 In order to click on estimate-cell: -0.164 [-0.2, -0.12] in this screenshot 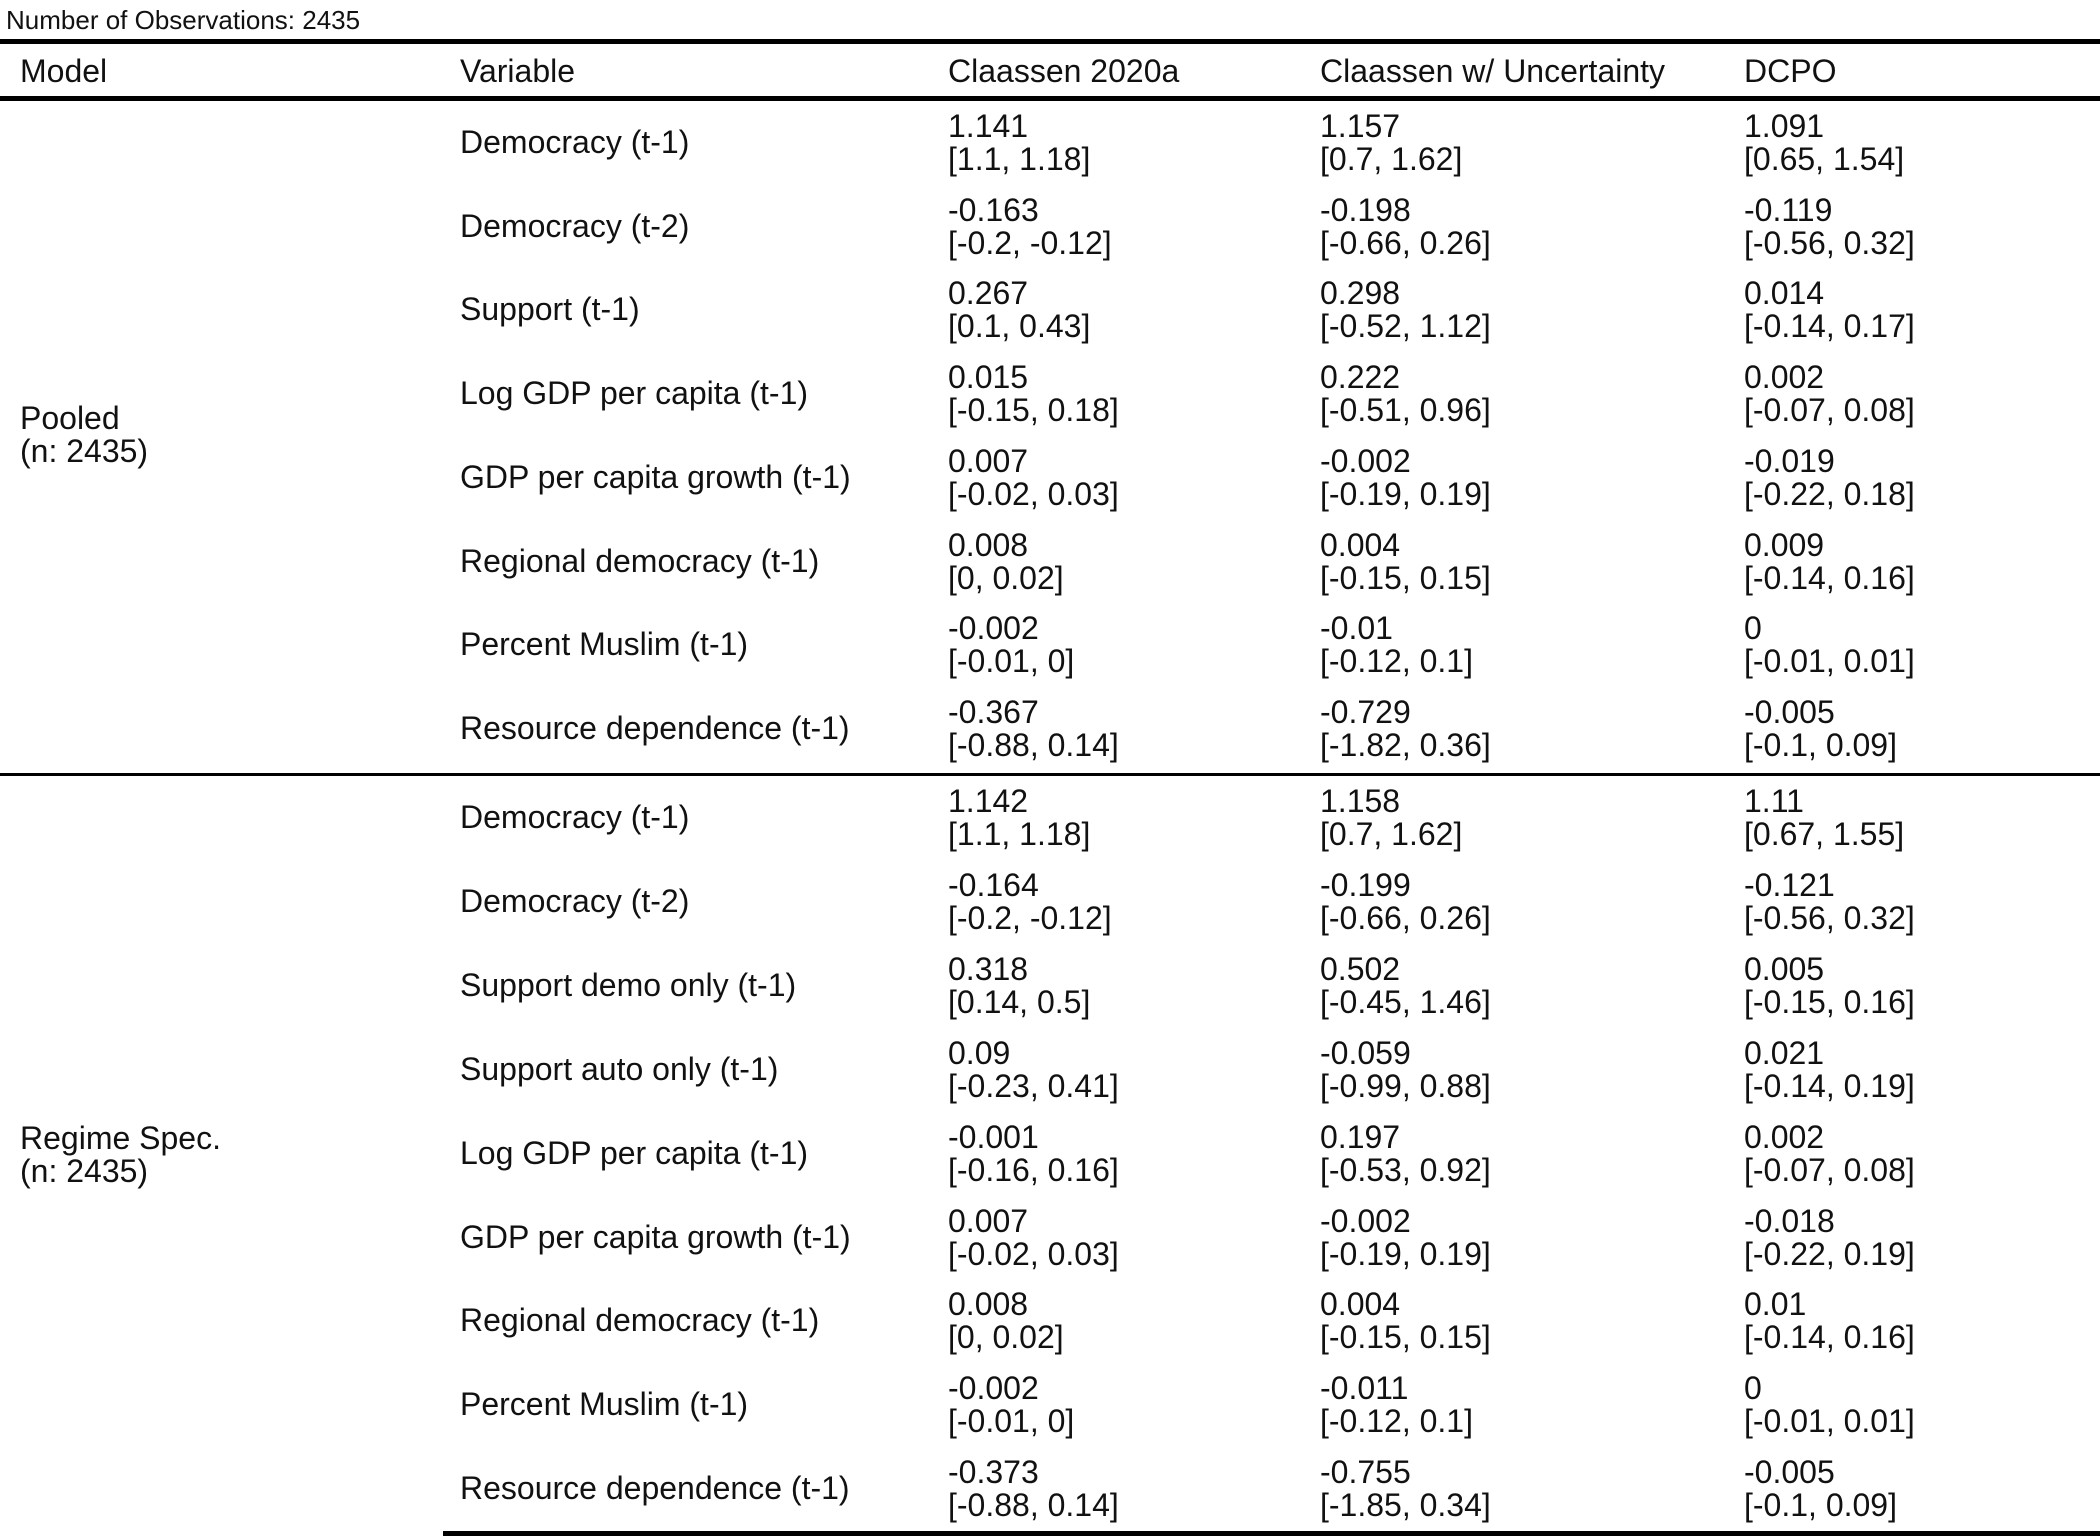, I will do `click(1030, 901)`.